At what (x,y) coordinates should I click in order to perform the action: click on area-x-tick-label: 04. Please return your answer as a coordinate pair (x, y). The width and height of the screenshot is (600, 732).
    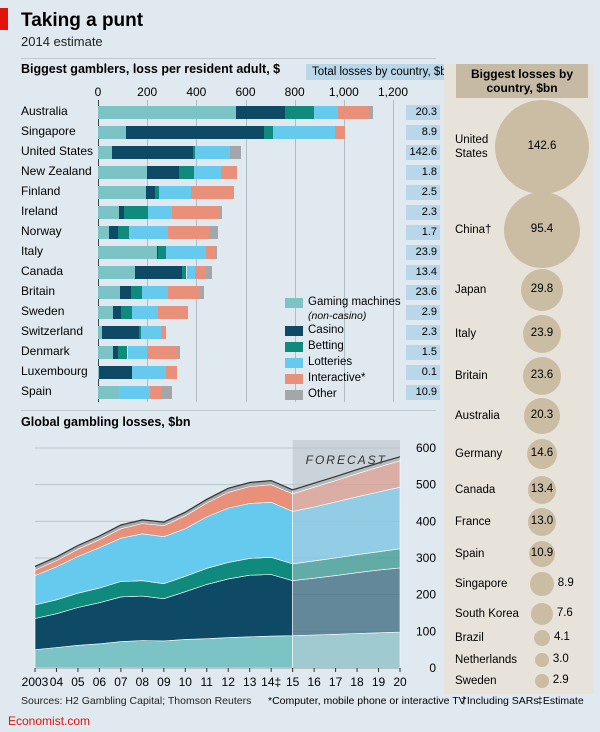
    Looking at the image, I should click on (57, 682).